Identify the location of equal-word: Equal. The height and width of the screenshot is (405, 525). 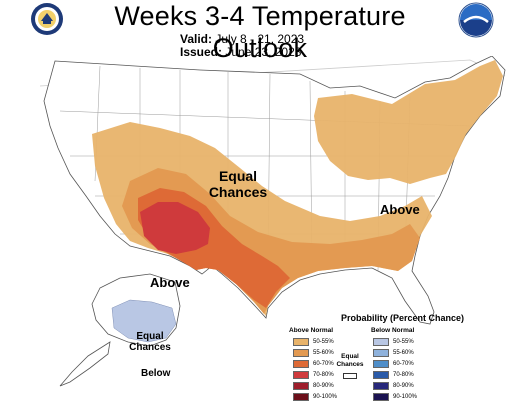
(238, 176).